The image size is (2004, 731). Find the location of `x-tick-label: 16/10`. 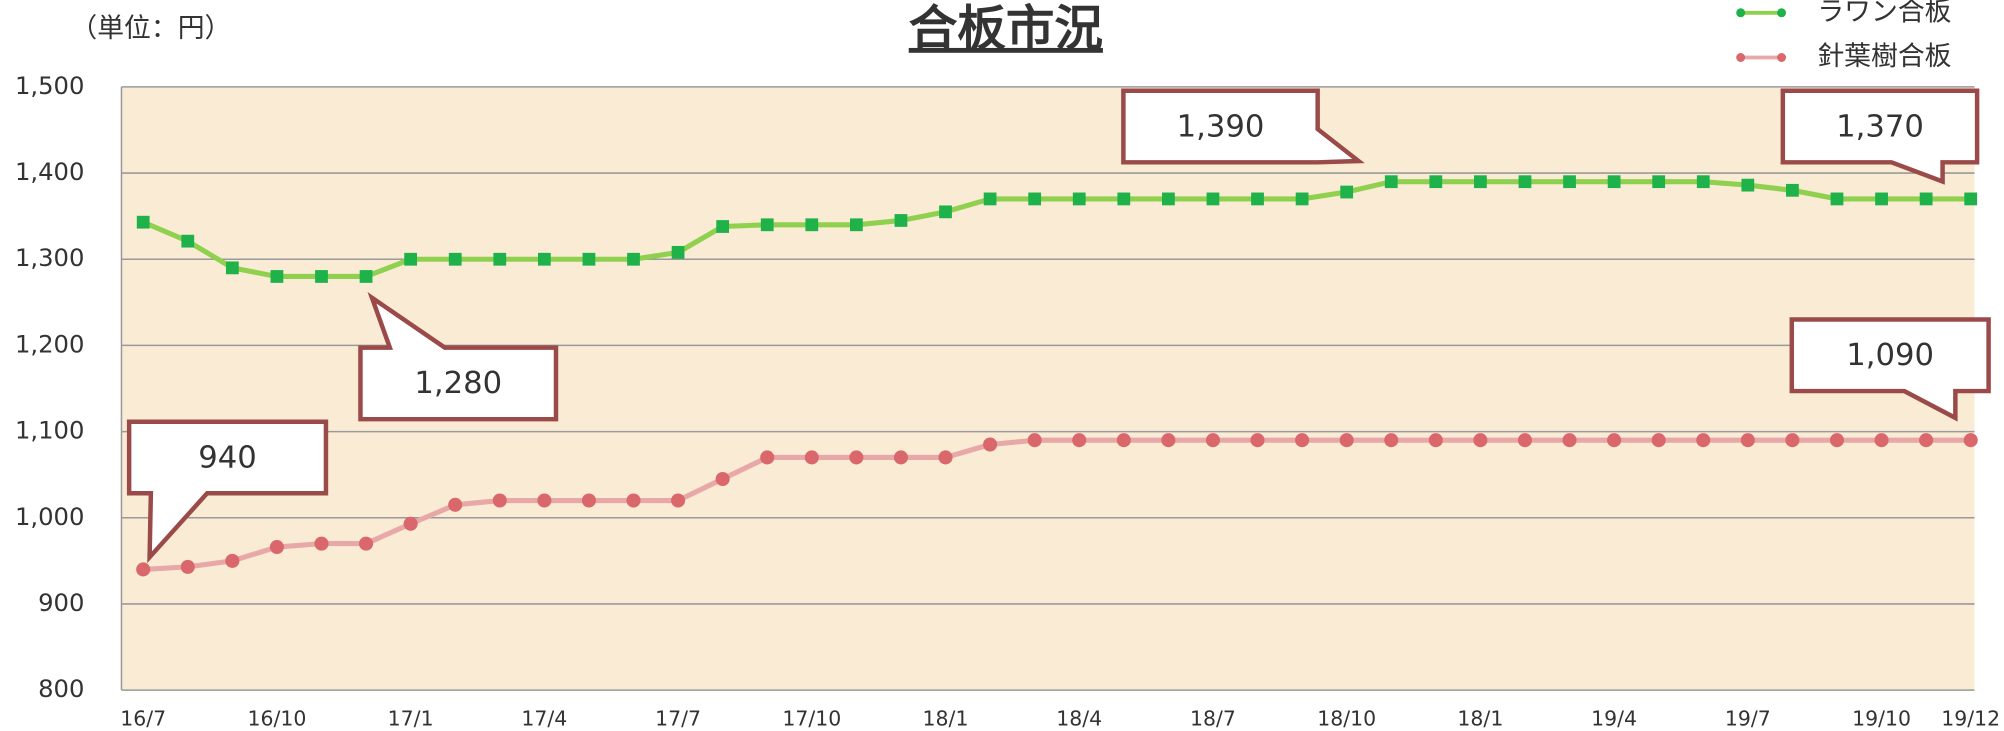

x-tick-label: 16/10 is located at coordinates (276, 718).